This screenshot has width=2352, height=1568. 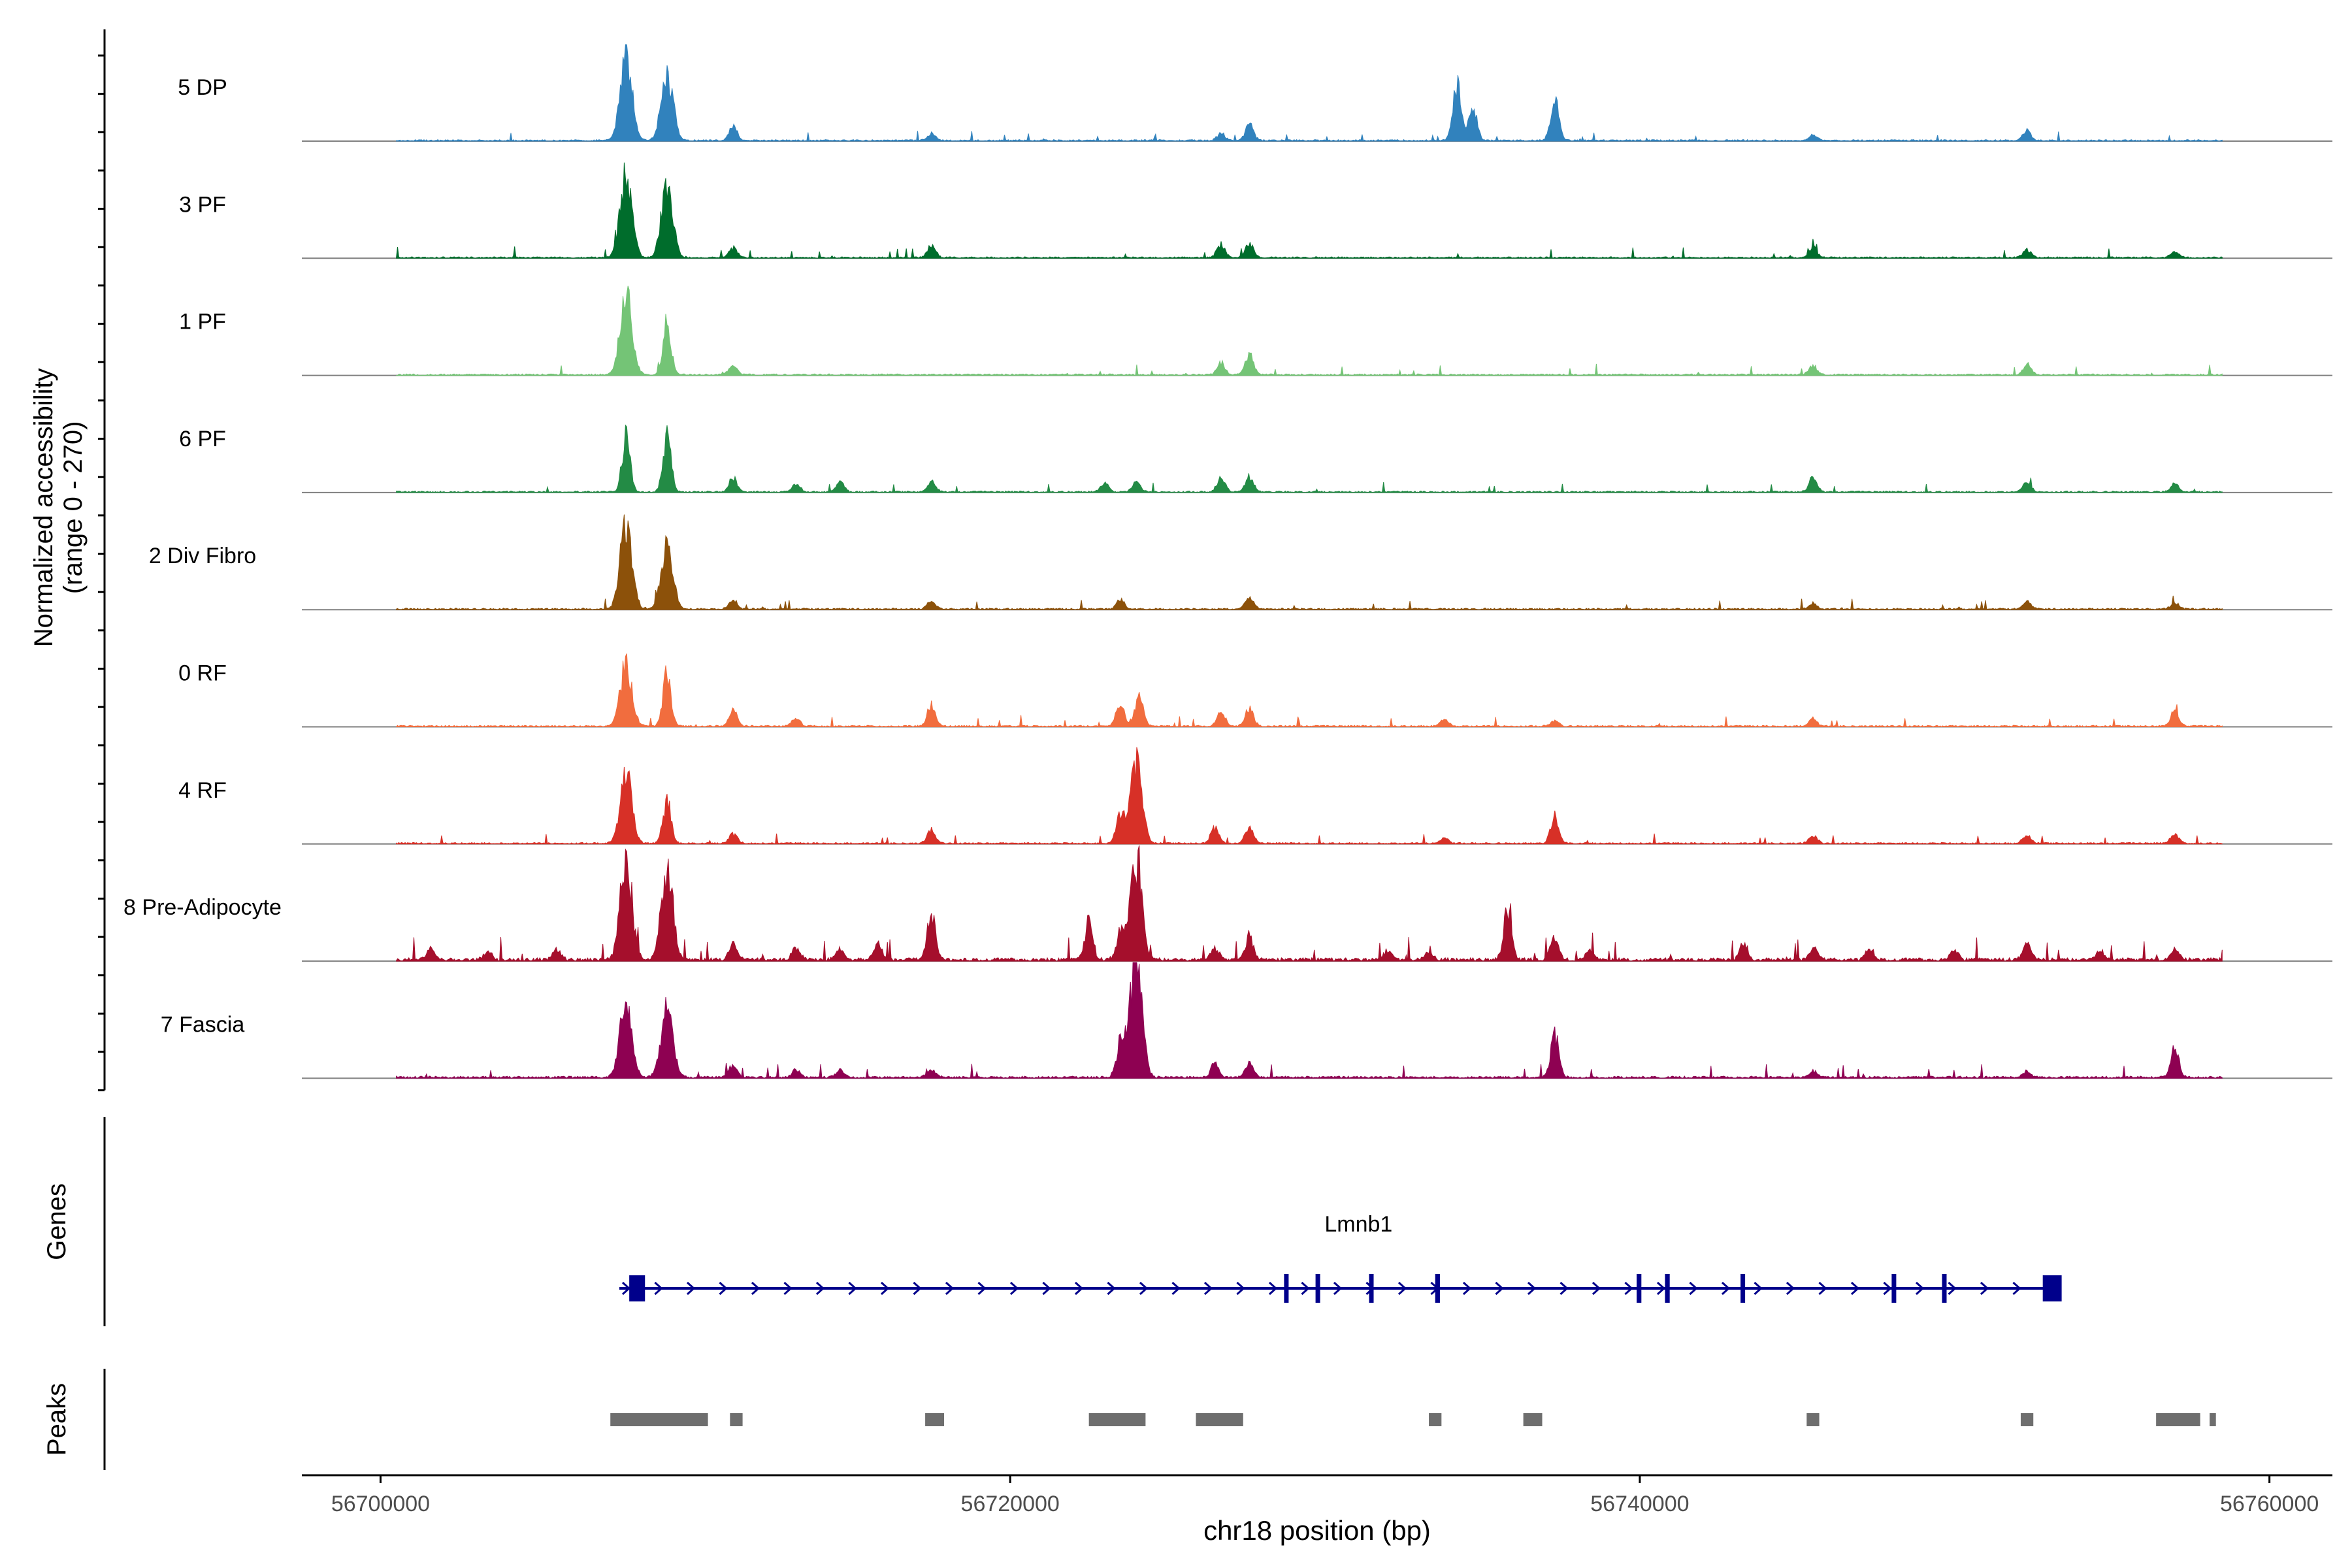 I want to click on coverage-y-label-line1: Normalized accessibility, so click(x=43, y=507).